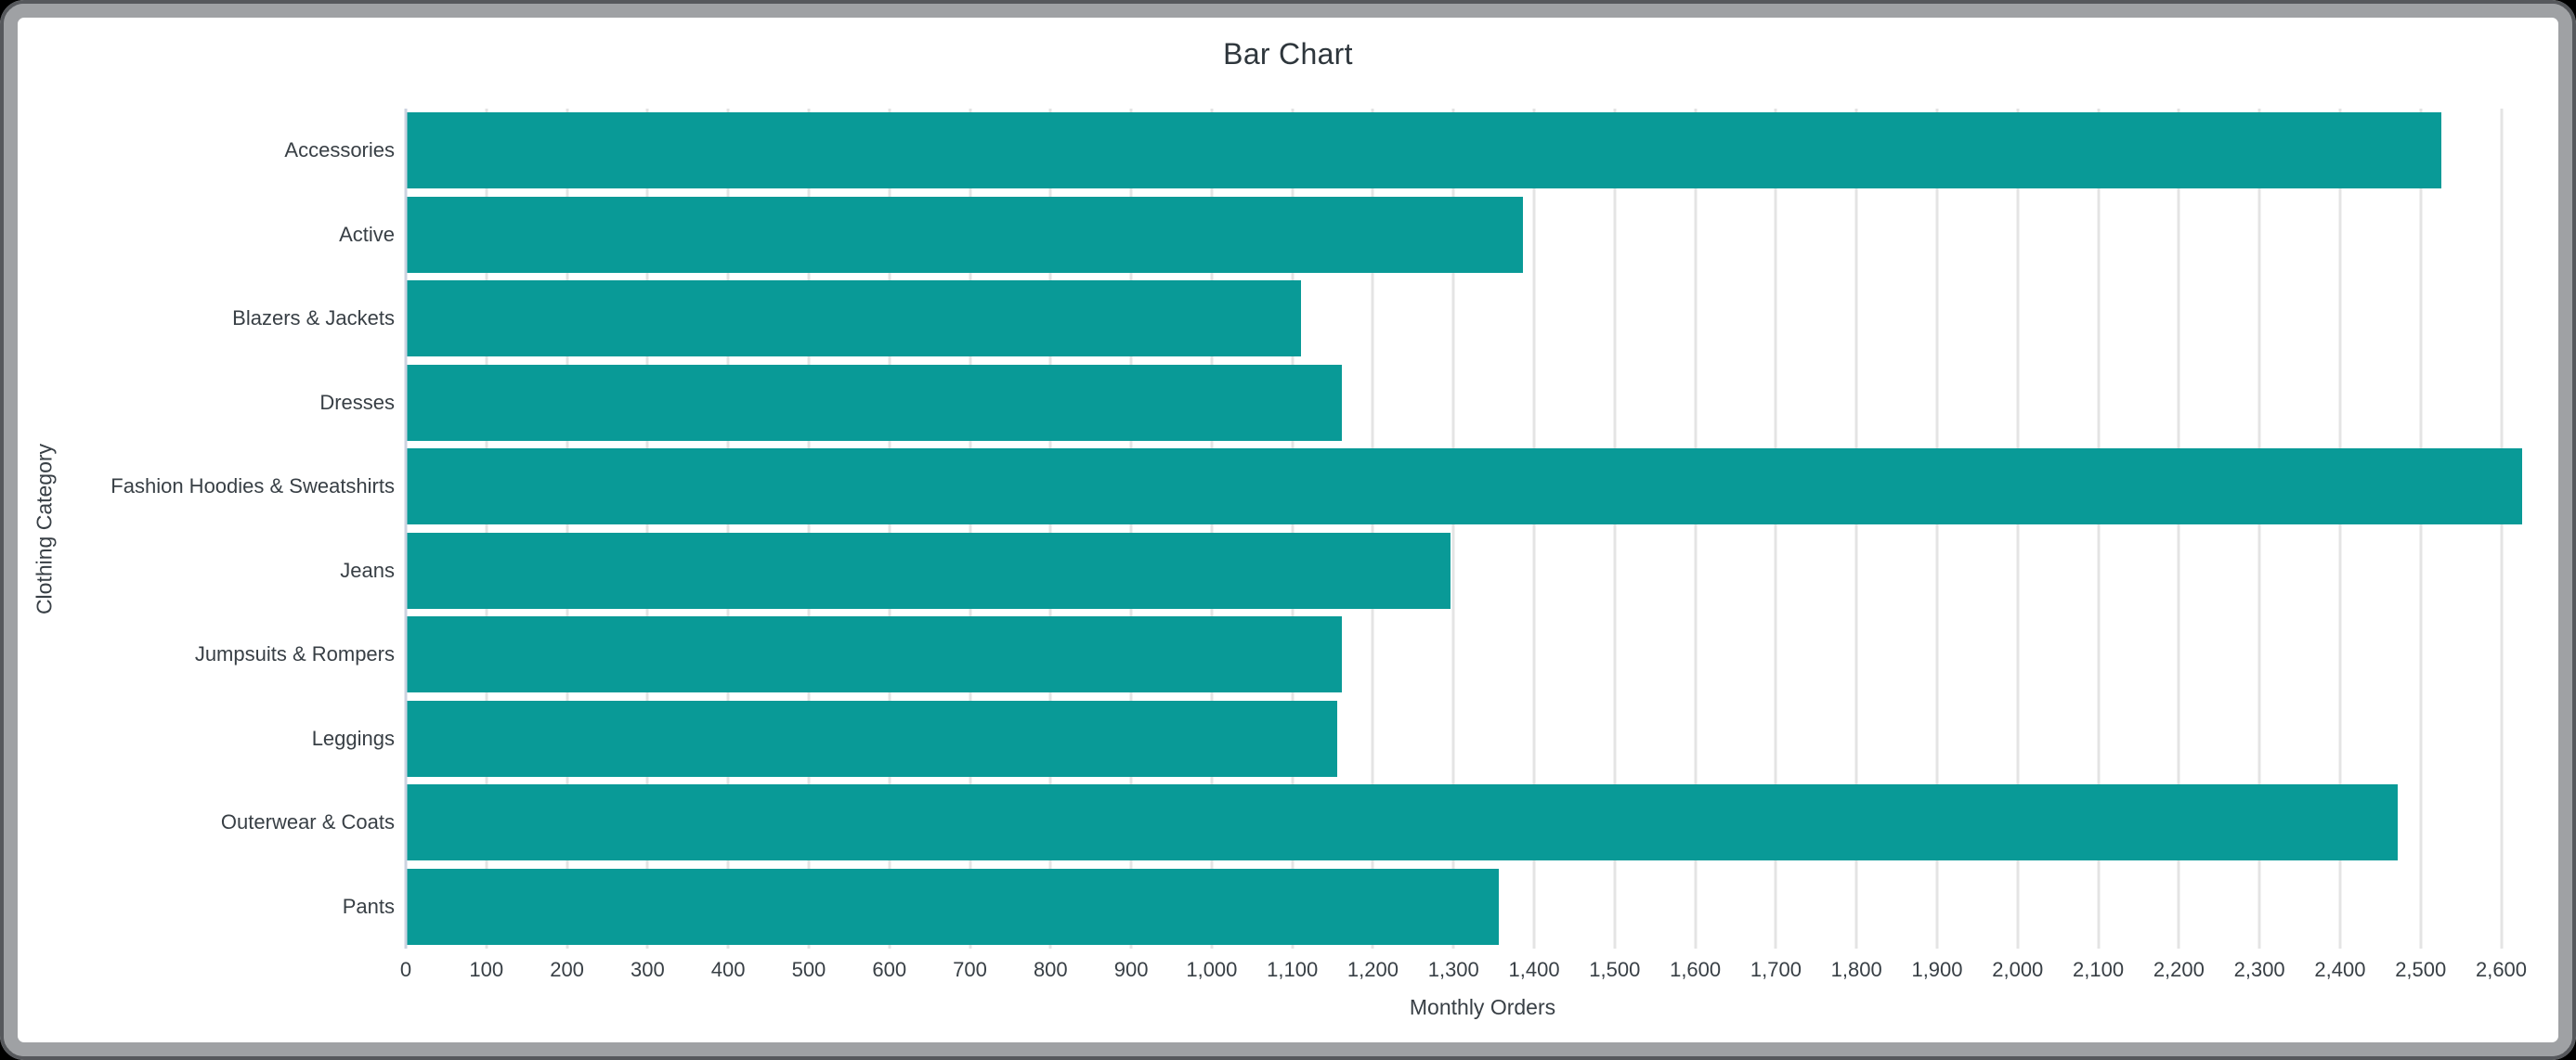  What do you see at coordinates (1776, 969) in the screenshot?
I see `x-tick-label-1700: 1,700` at bounding box center [1776, 969].